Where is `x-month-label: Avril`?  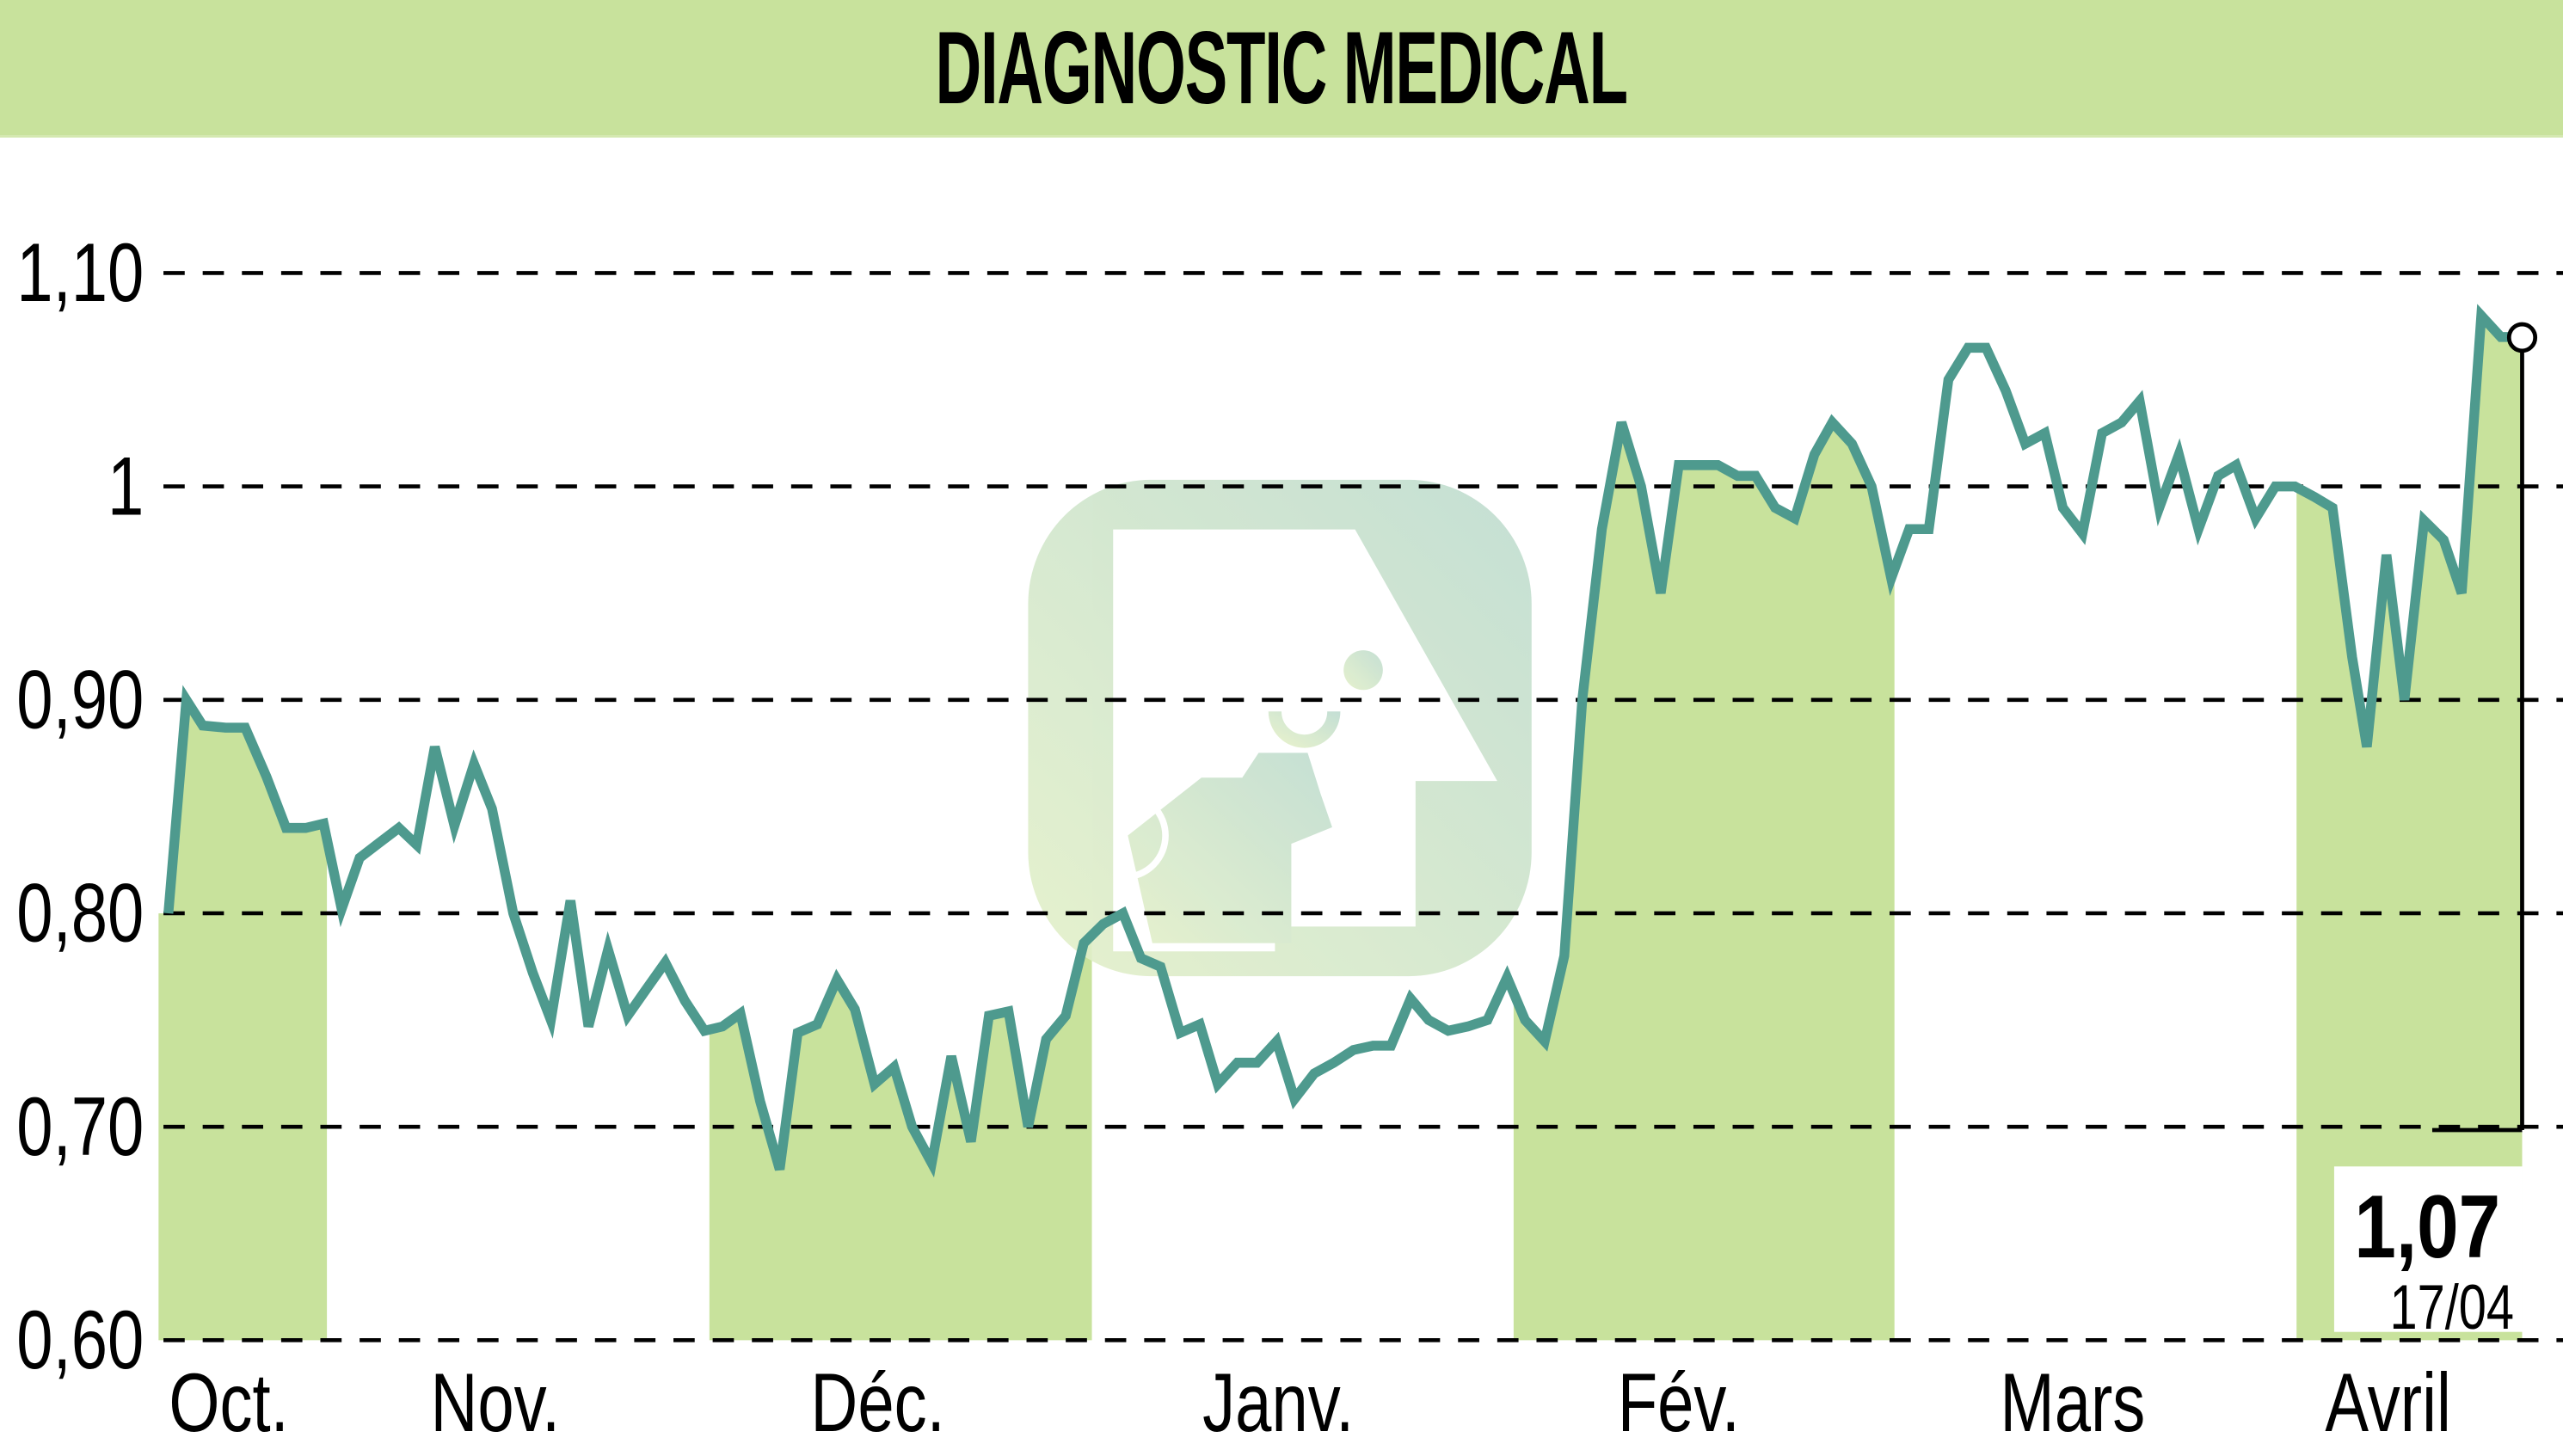
x-month-label: Avril is located at coordinates (2387, 1404).